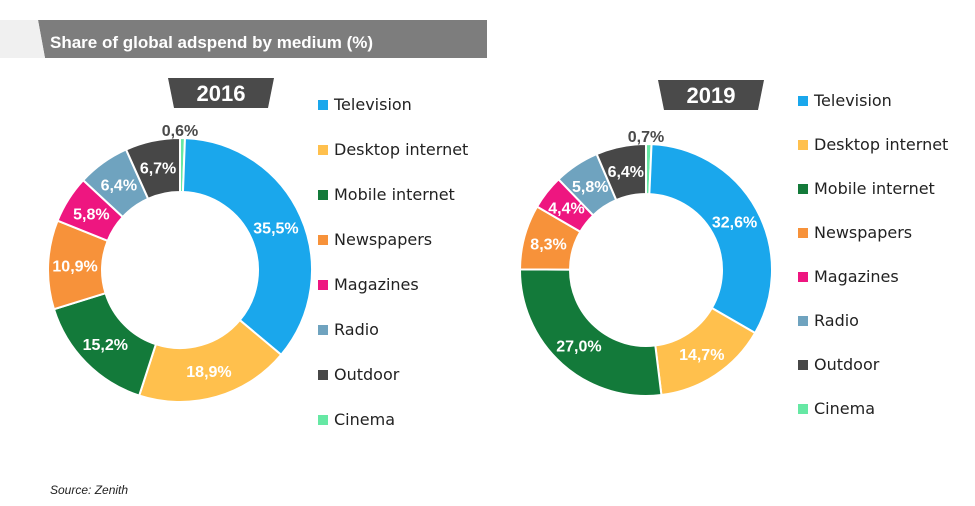 This screenshot has width=975, height=506. Describe the element at coordinates (578, 347) in the screenshot. I see `data-label-mobile-internet: 27,0%` at that location.